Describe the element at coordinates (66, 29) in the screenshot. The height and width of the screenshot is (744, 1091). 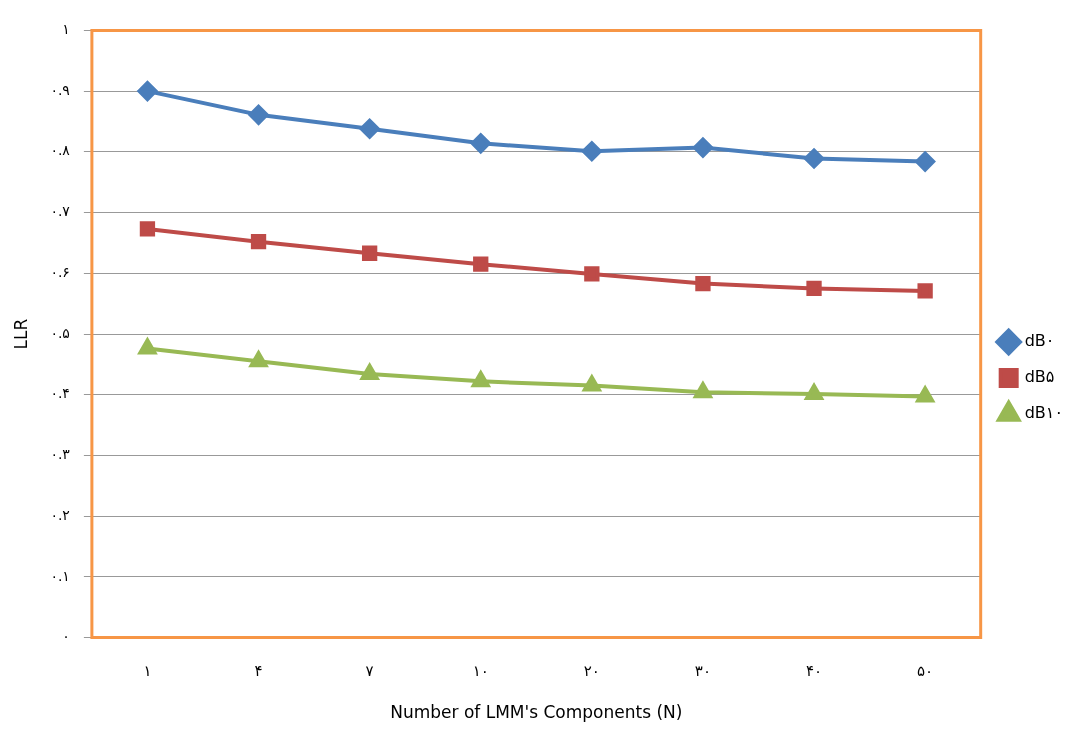
I see `y-tick-label: ۱` at that location.